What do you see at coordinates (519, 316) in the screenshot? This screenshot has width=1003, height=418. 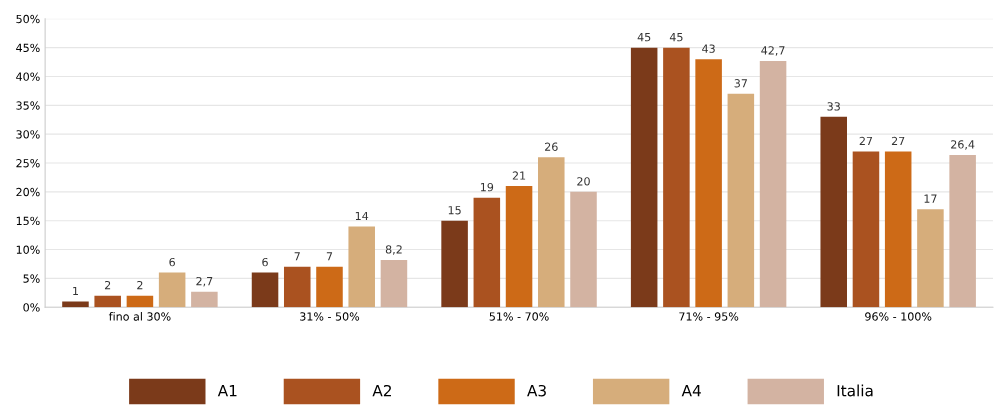 I see `x-tick-label: 51% - 70%` at bounding box center [519, 316].